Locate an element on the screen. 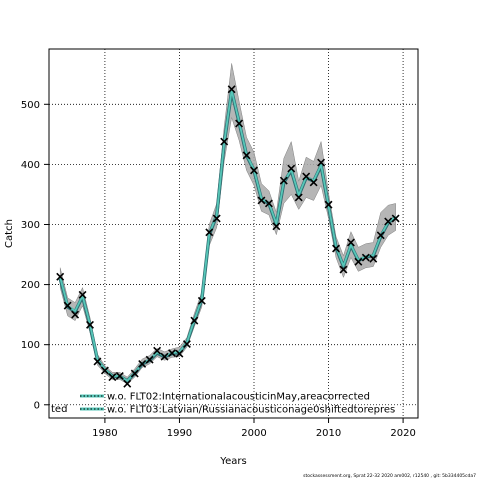 The image size is (480, 480). x-tick-label: 1990 is located at coordinates (179, 433).